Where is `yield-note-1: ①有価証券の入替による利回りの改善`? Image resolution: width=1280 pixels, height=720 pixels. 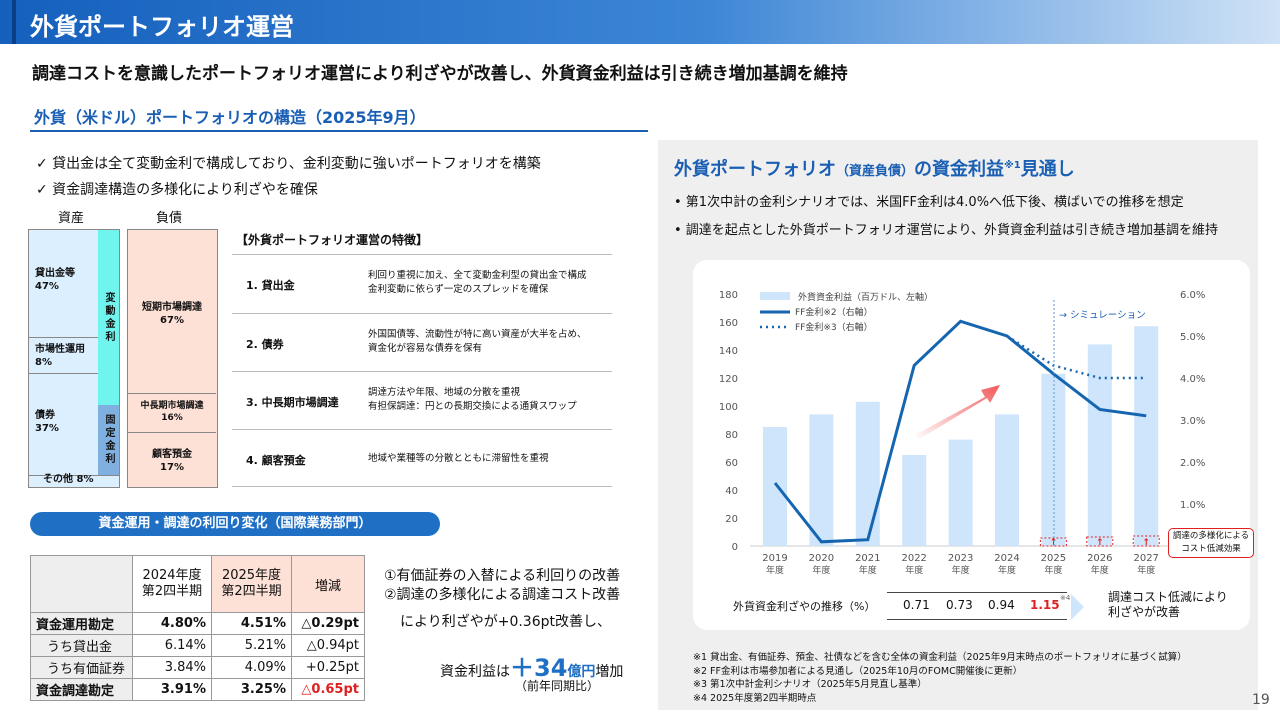 yield-note-1: ①有価証券の入替による利回りの改善 is located at coordinates (502, 576).